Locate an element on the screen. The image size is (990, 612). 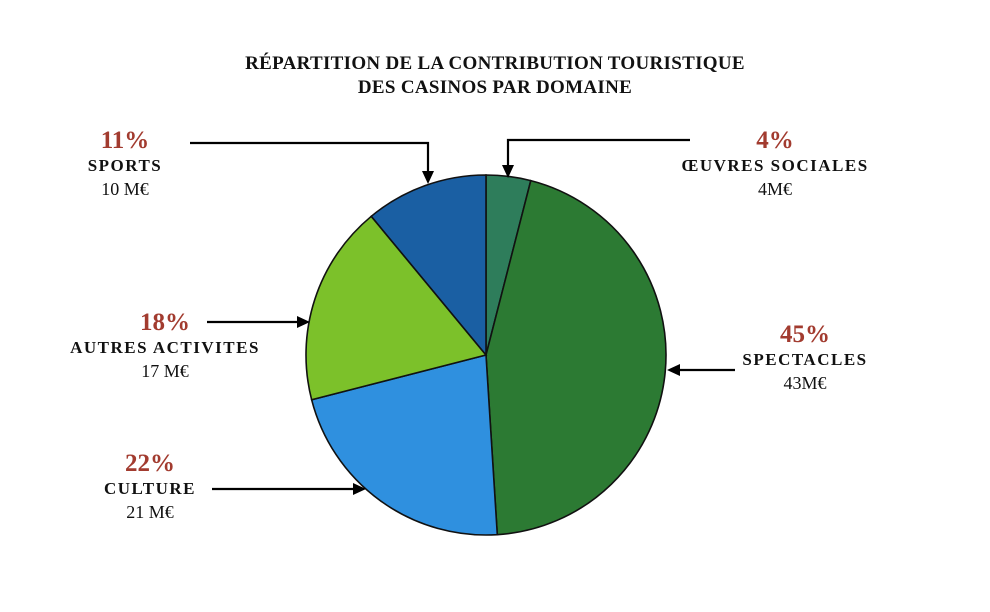
leader-line-oeuvres is located at coordinates (598, 152).